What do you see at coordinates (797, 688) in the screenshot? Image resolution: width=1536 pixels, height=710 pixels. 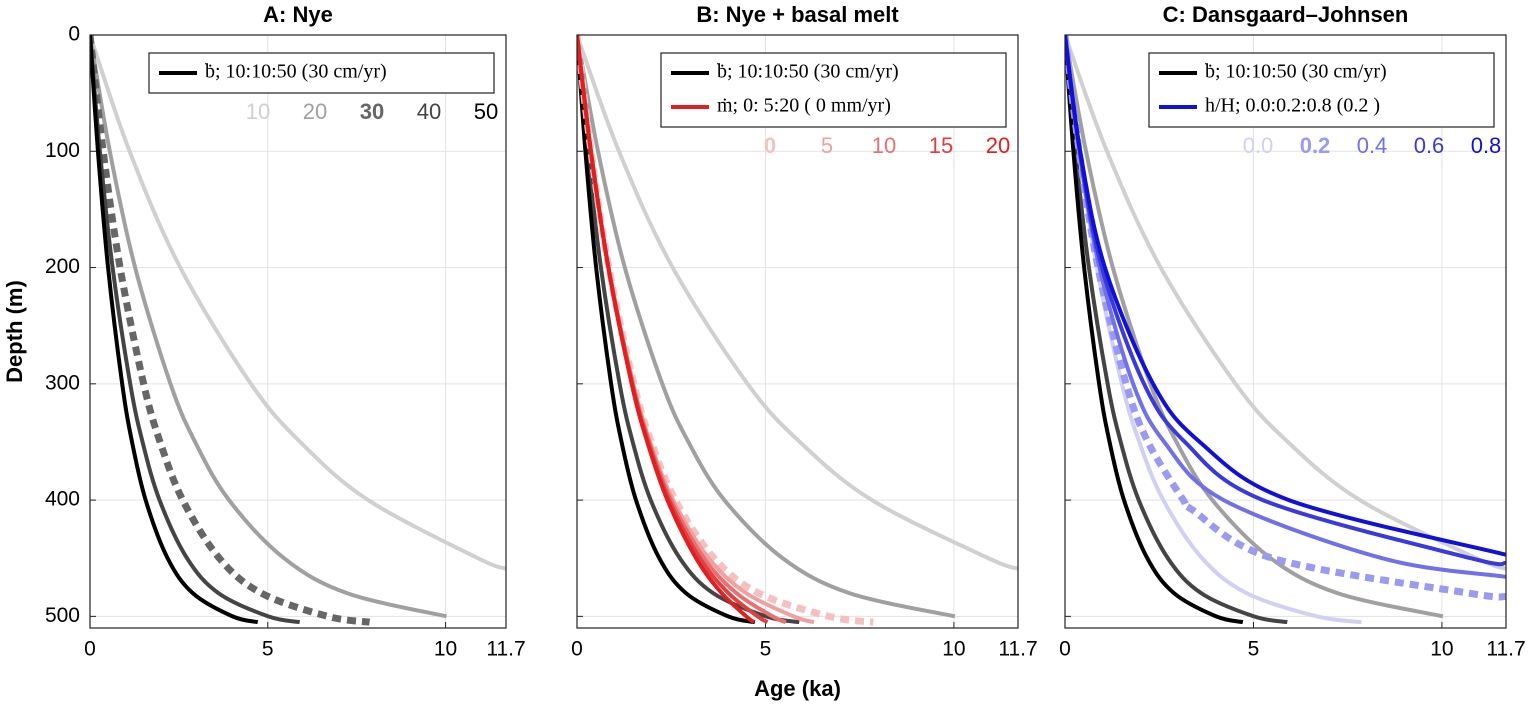 I see `x-axis-label: Age (ka)` at bounding box center [797, 688].